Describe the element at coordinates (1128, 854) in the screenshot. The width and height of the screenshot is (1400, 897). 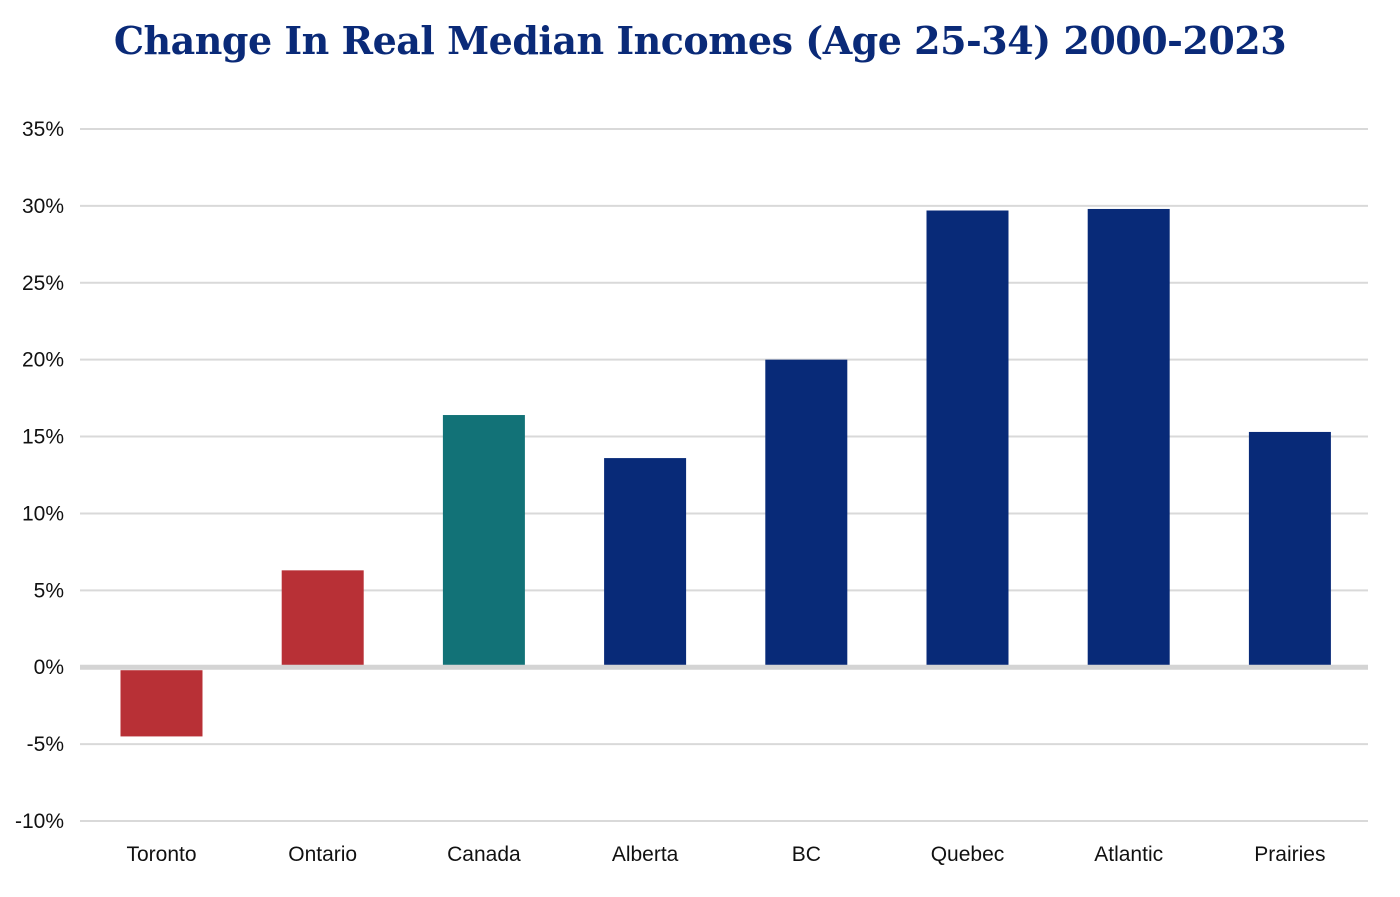
I see `x-tick-label: Atlantic` at that location.